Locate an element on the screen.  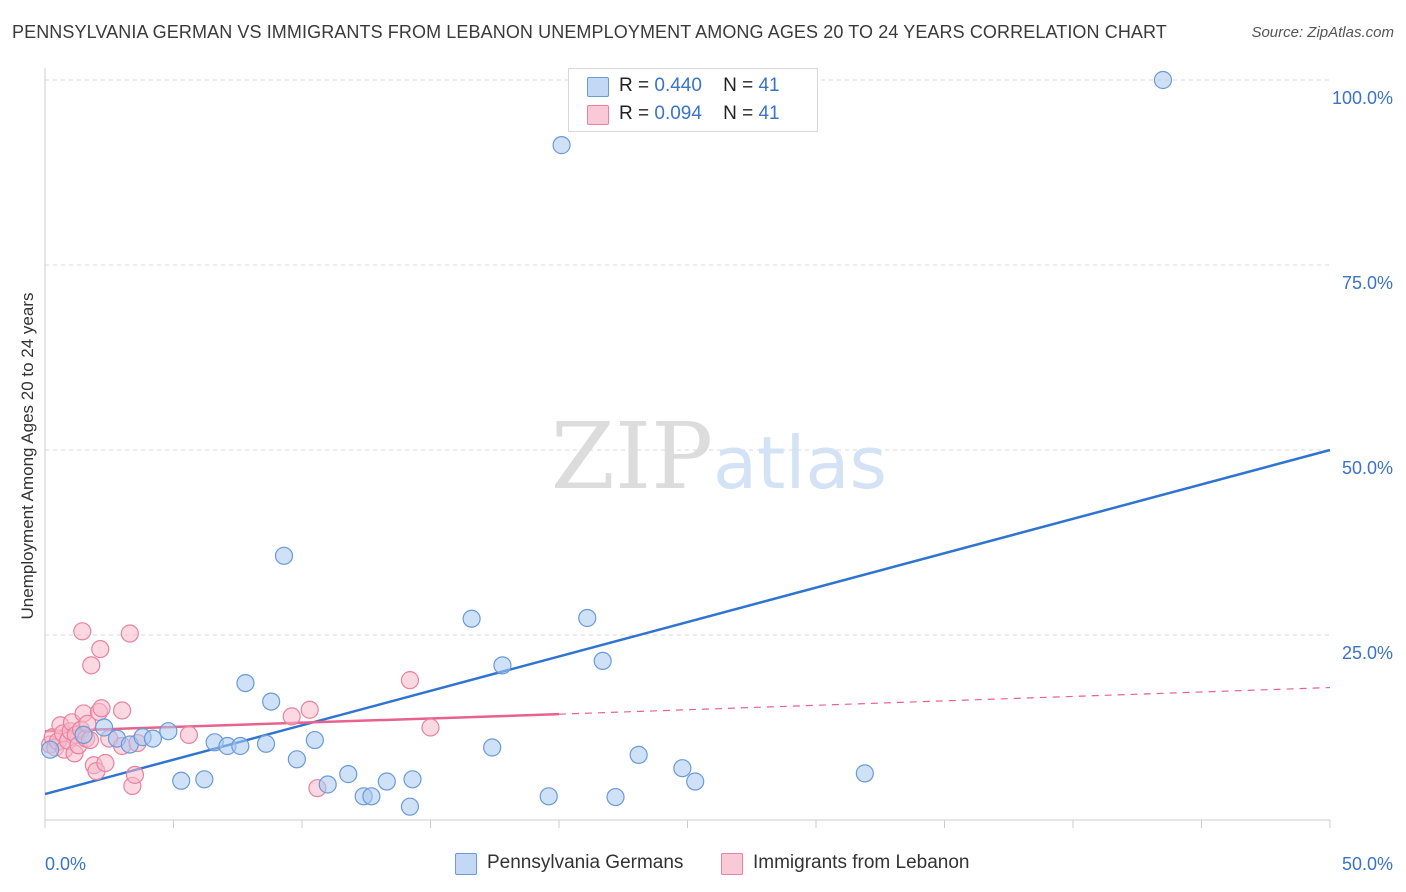
x-tick-labels: 0.0% 50.0% is located at coordinates (719, 864).